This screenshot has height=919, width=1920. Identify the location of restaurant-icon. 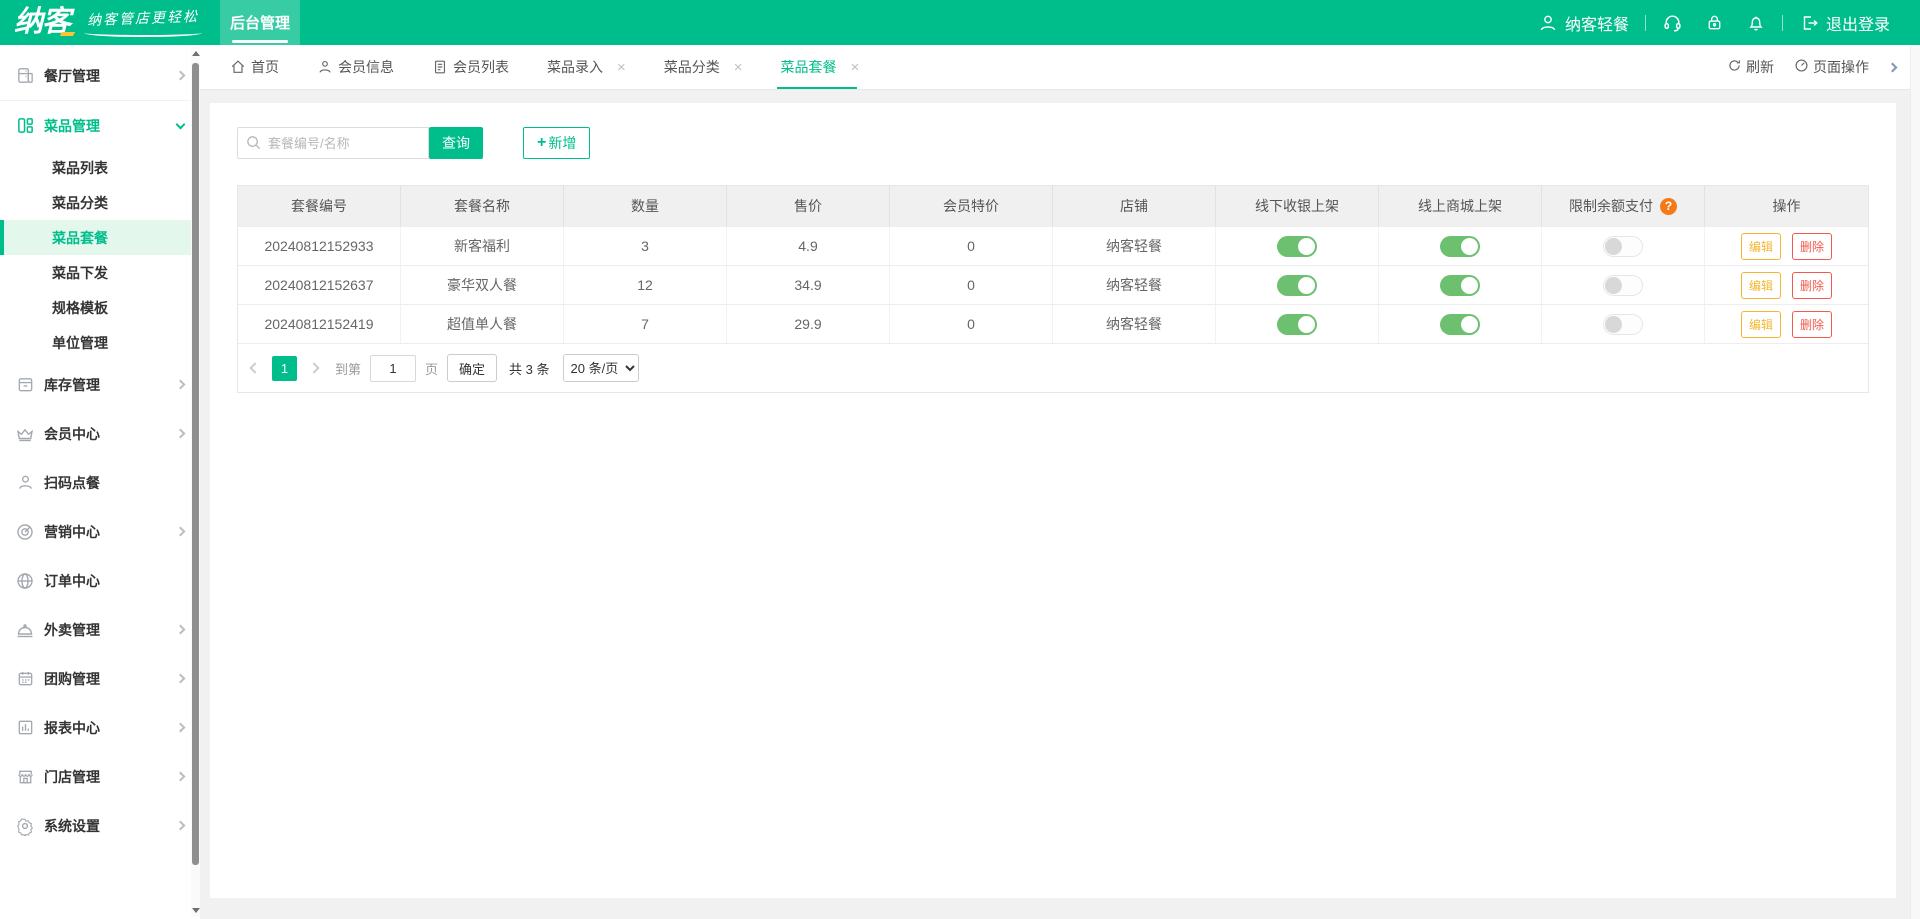
(25, 76).